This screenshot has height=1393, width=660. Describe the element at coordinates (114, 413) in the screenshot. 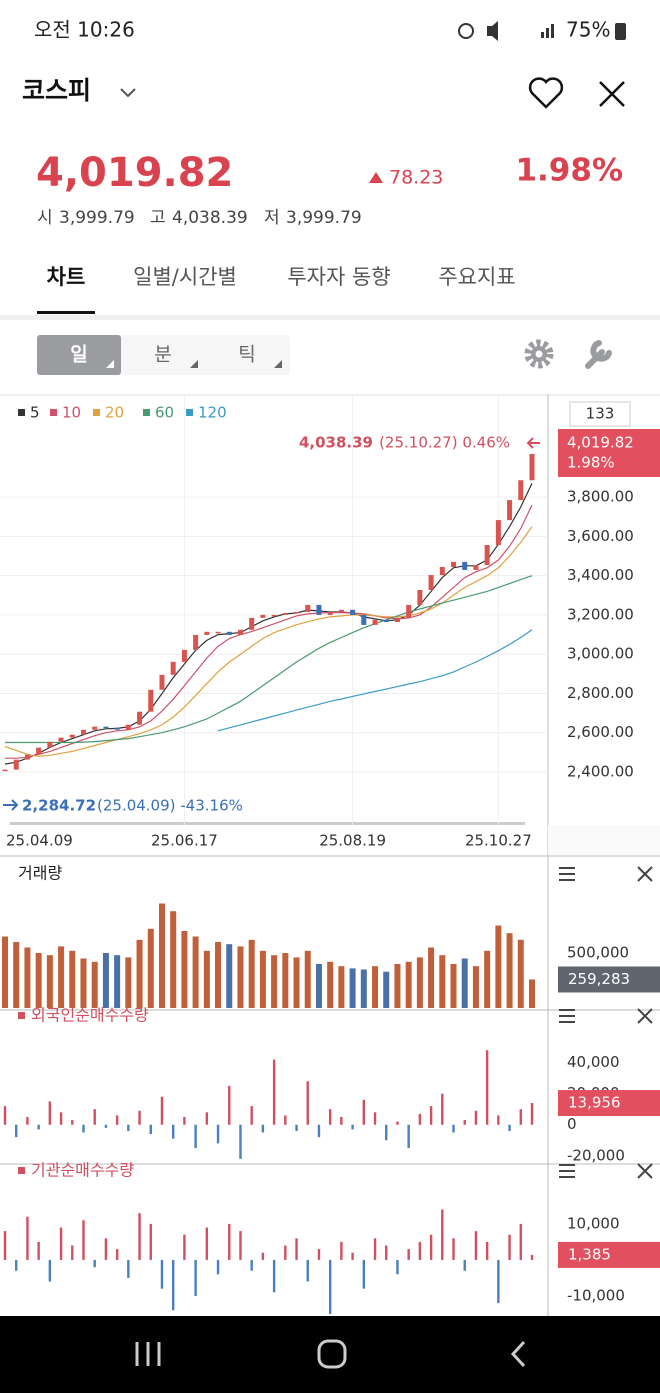

I see `legend-label: 20` at that location.